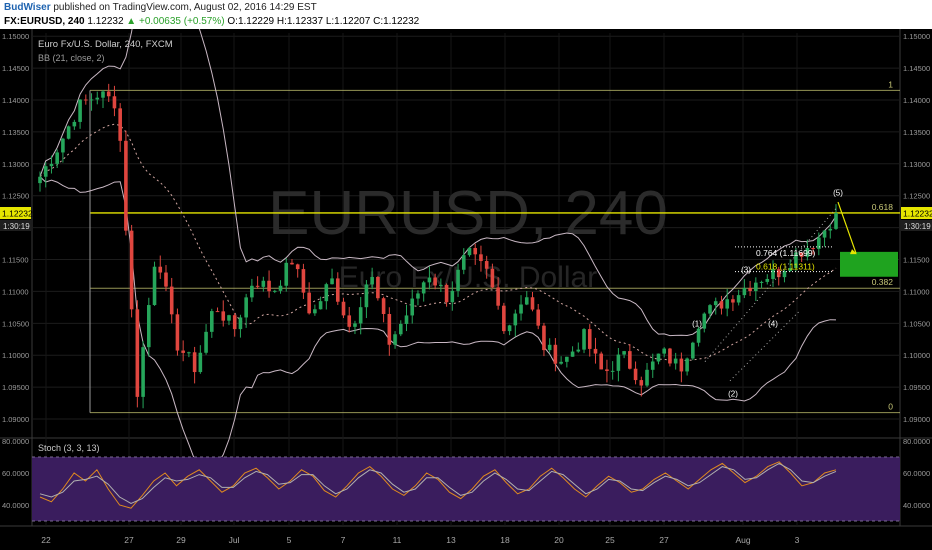 This screenshot has height=550, width=932. Describe the element at coordinates (610, 540) in the screenshot. I see `time-tick-label: 25` at that location.